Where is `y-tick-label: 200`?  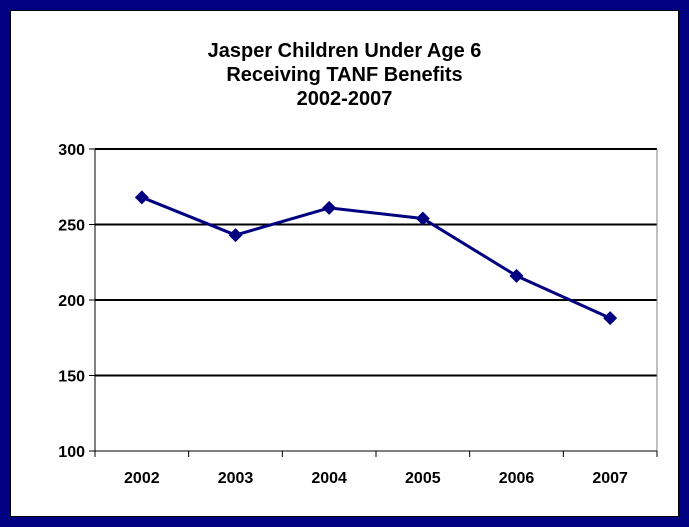 y-tick-label: 200 is located at coordinates (71, 301).